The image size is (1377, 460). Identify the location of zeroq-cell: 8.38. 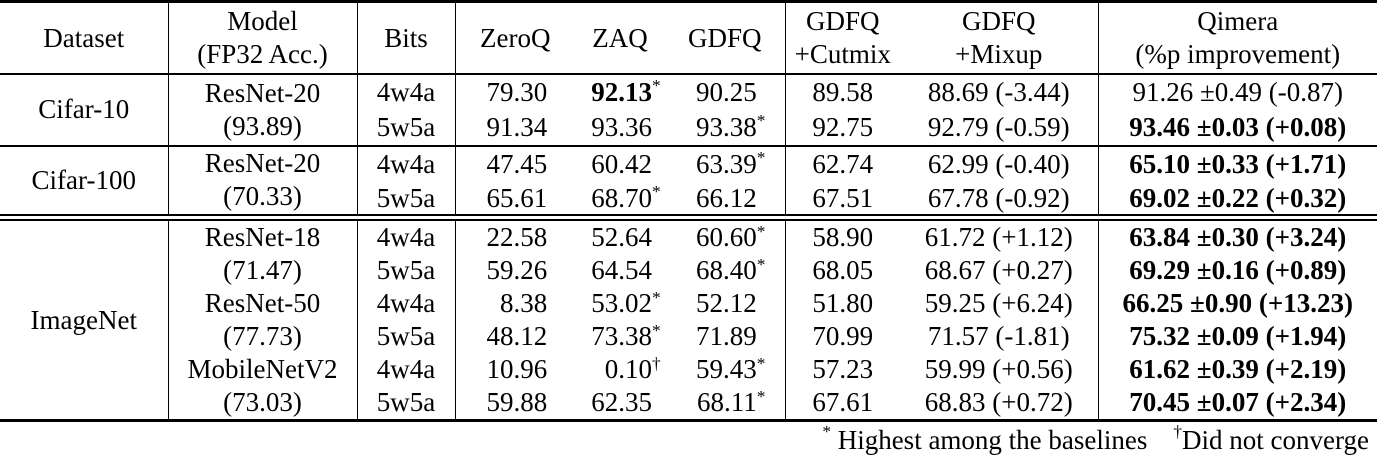
(515, 303).